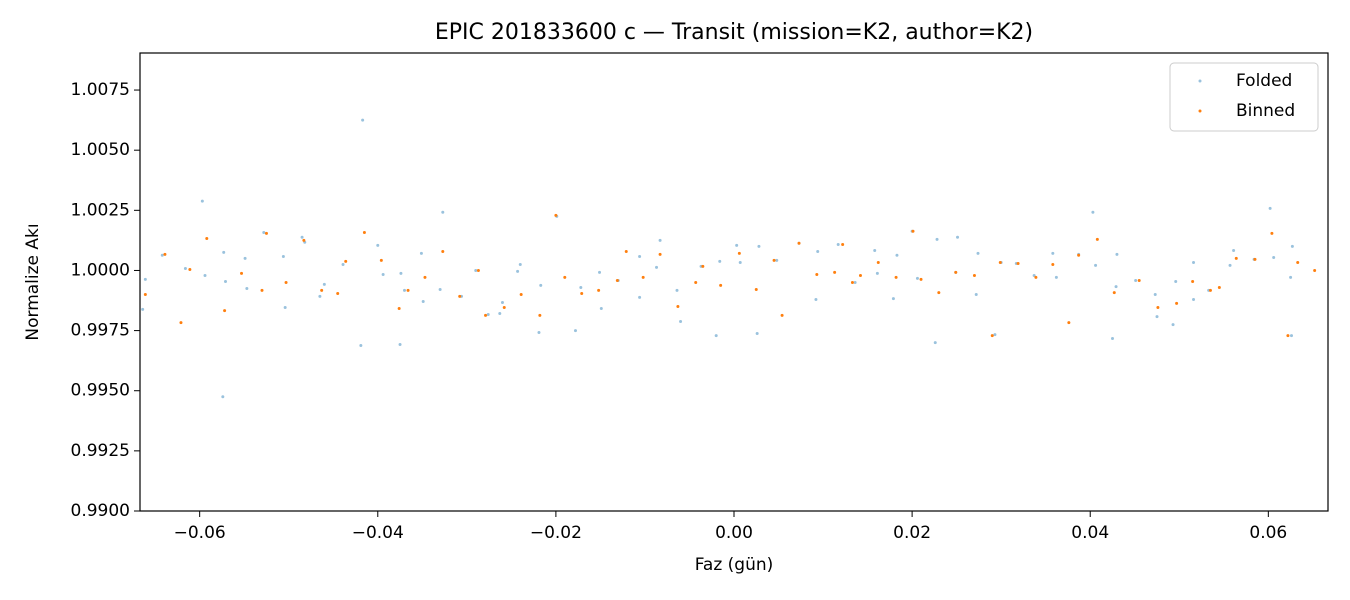 The width and height of the screenshot is (1350, 600). What do you see at coordinates (734, 533) in the screenshot?
I see `x-tick-label: 0.00` at bounding box center [734, 533].